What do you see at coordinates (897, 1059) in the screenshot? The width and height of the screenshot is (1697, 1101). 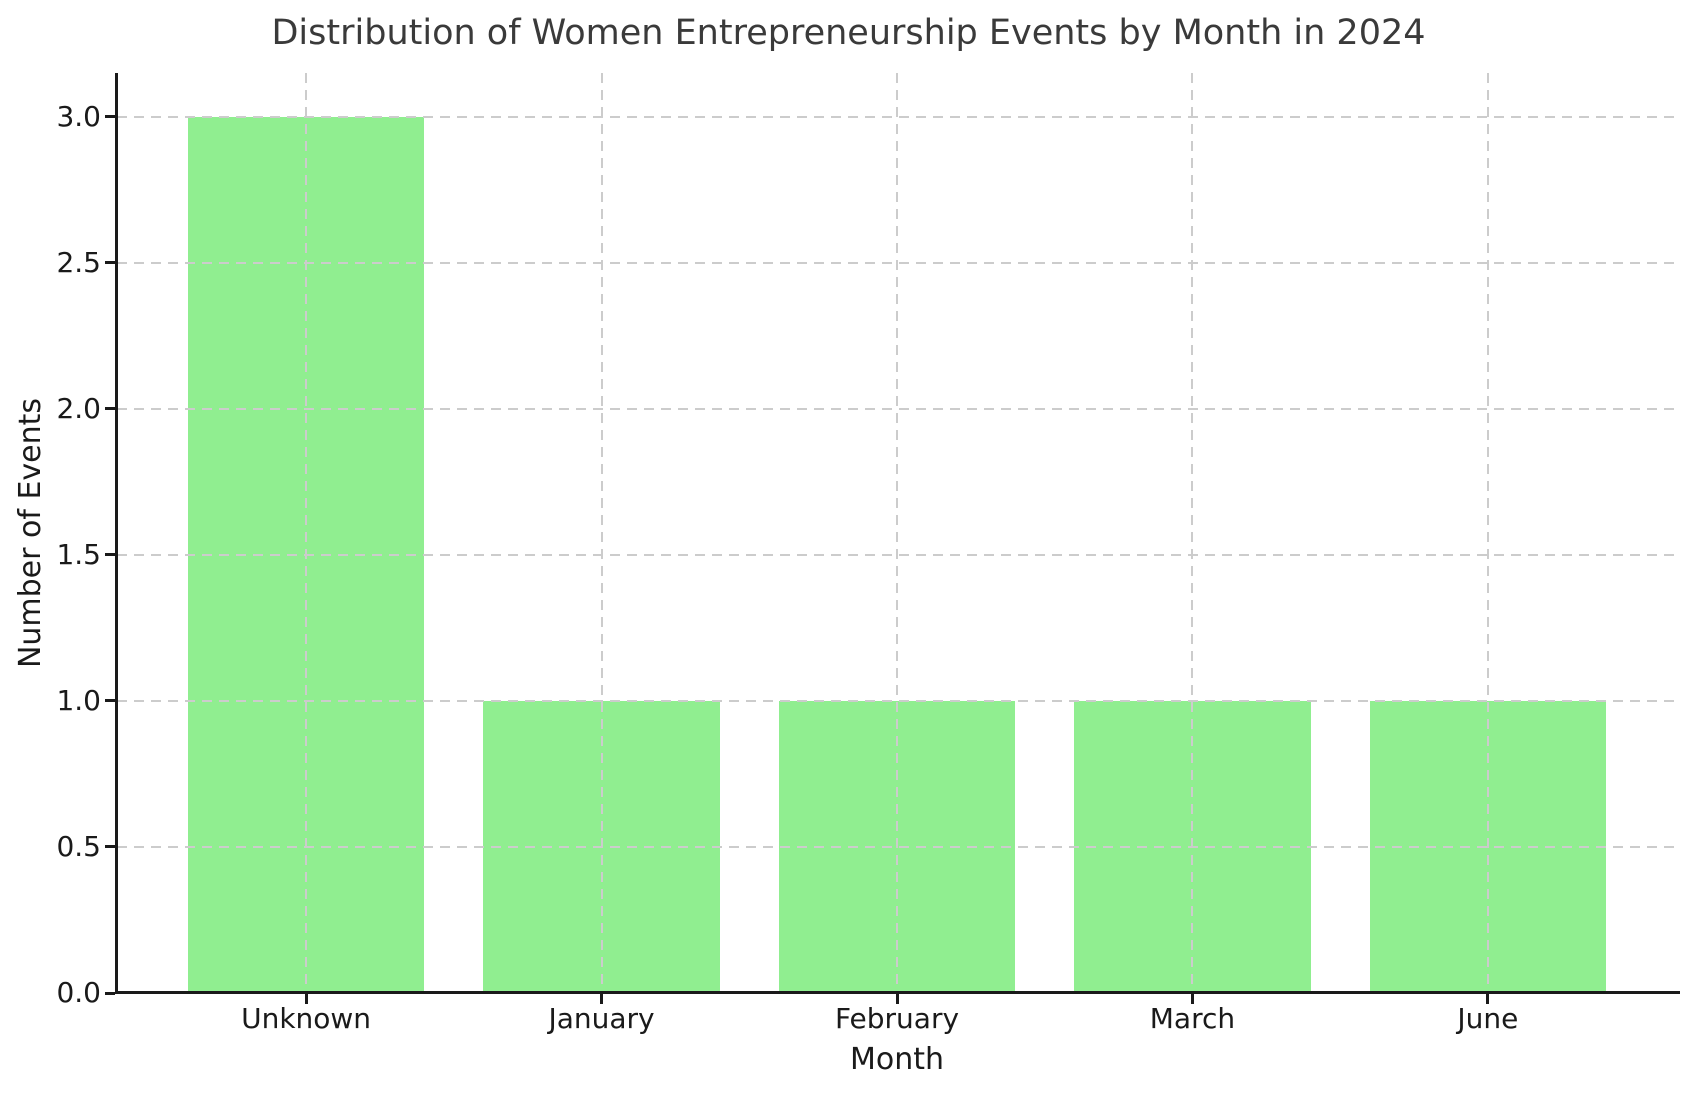 I see `x-axis-label: Month` at bounding box center [897, 1059].